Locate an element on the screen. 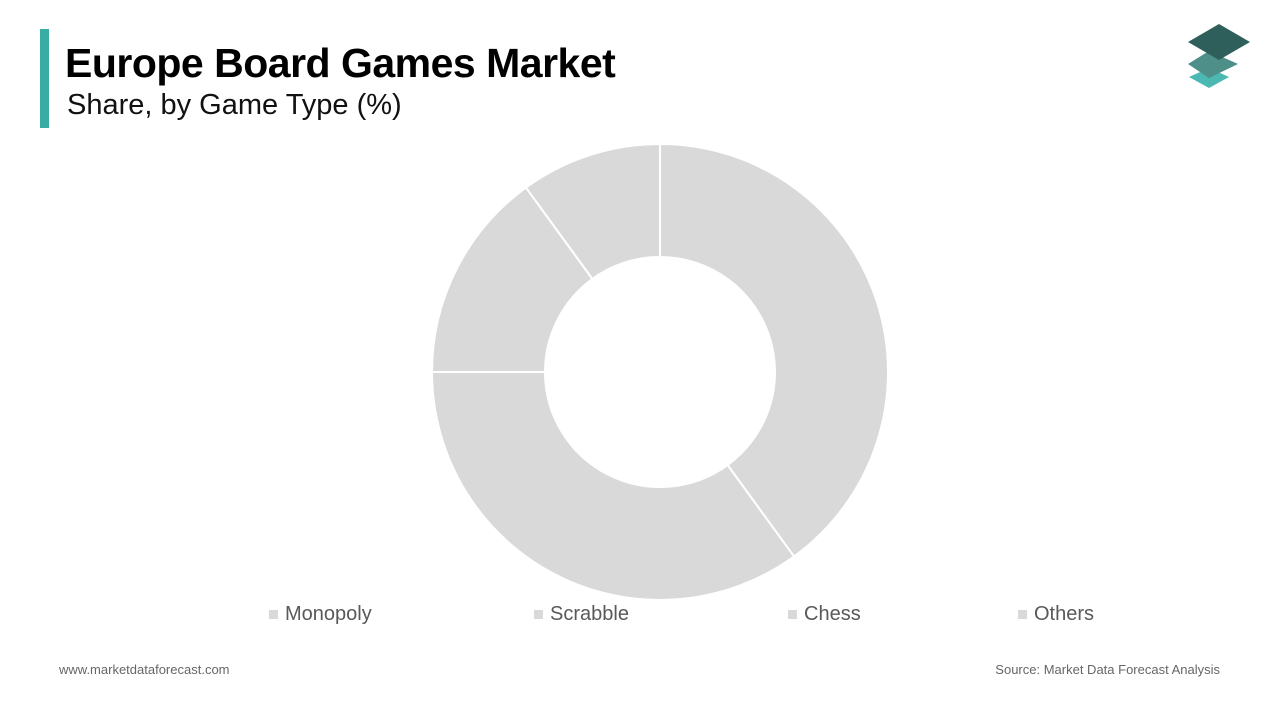  legend-item-scrabble: Scrabble is located at coordinates (581, 614).